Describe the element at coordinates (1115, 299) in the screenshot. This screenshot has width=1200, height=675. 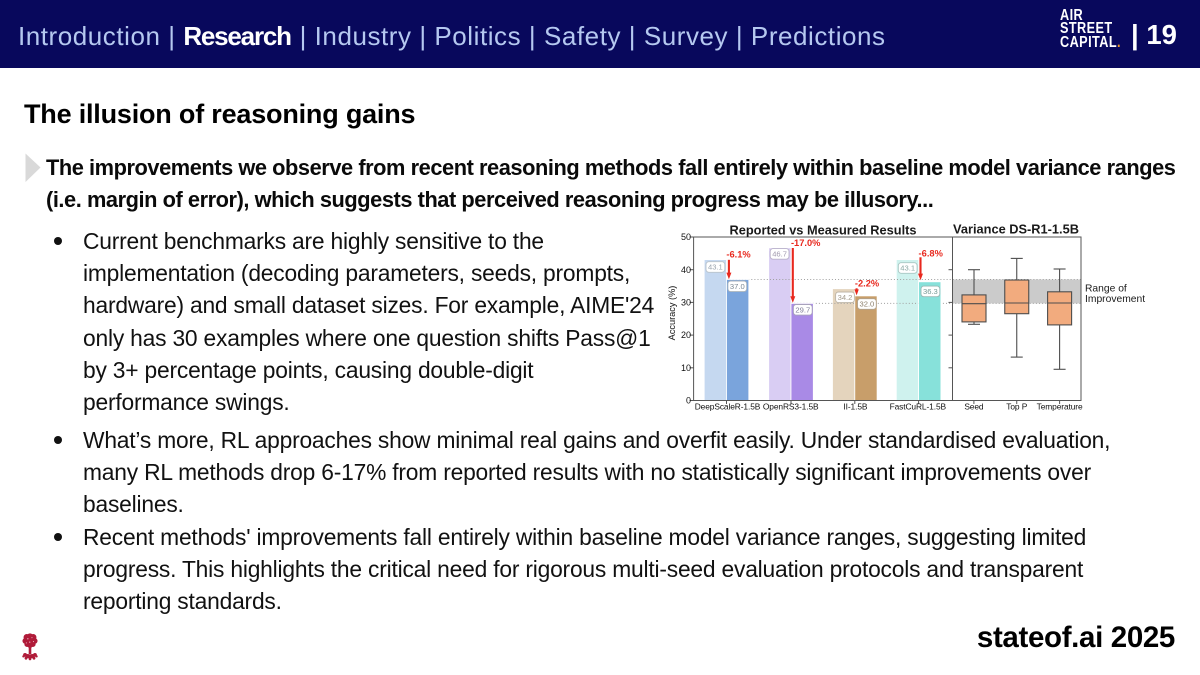
I see `svg-text: Improvement` at that location.